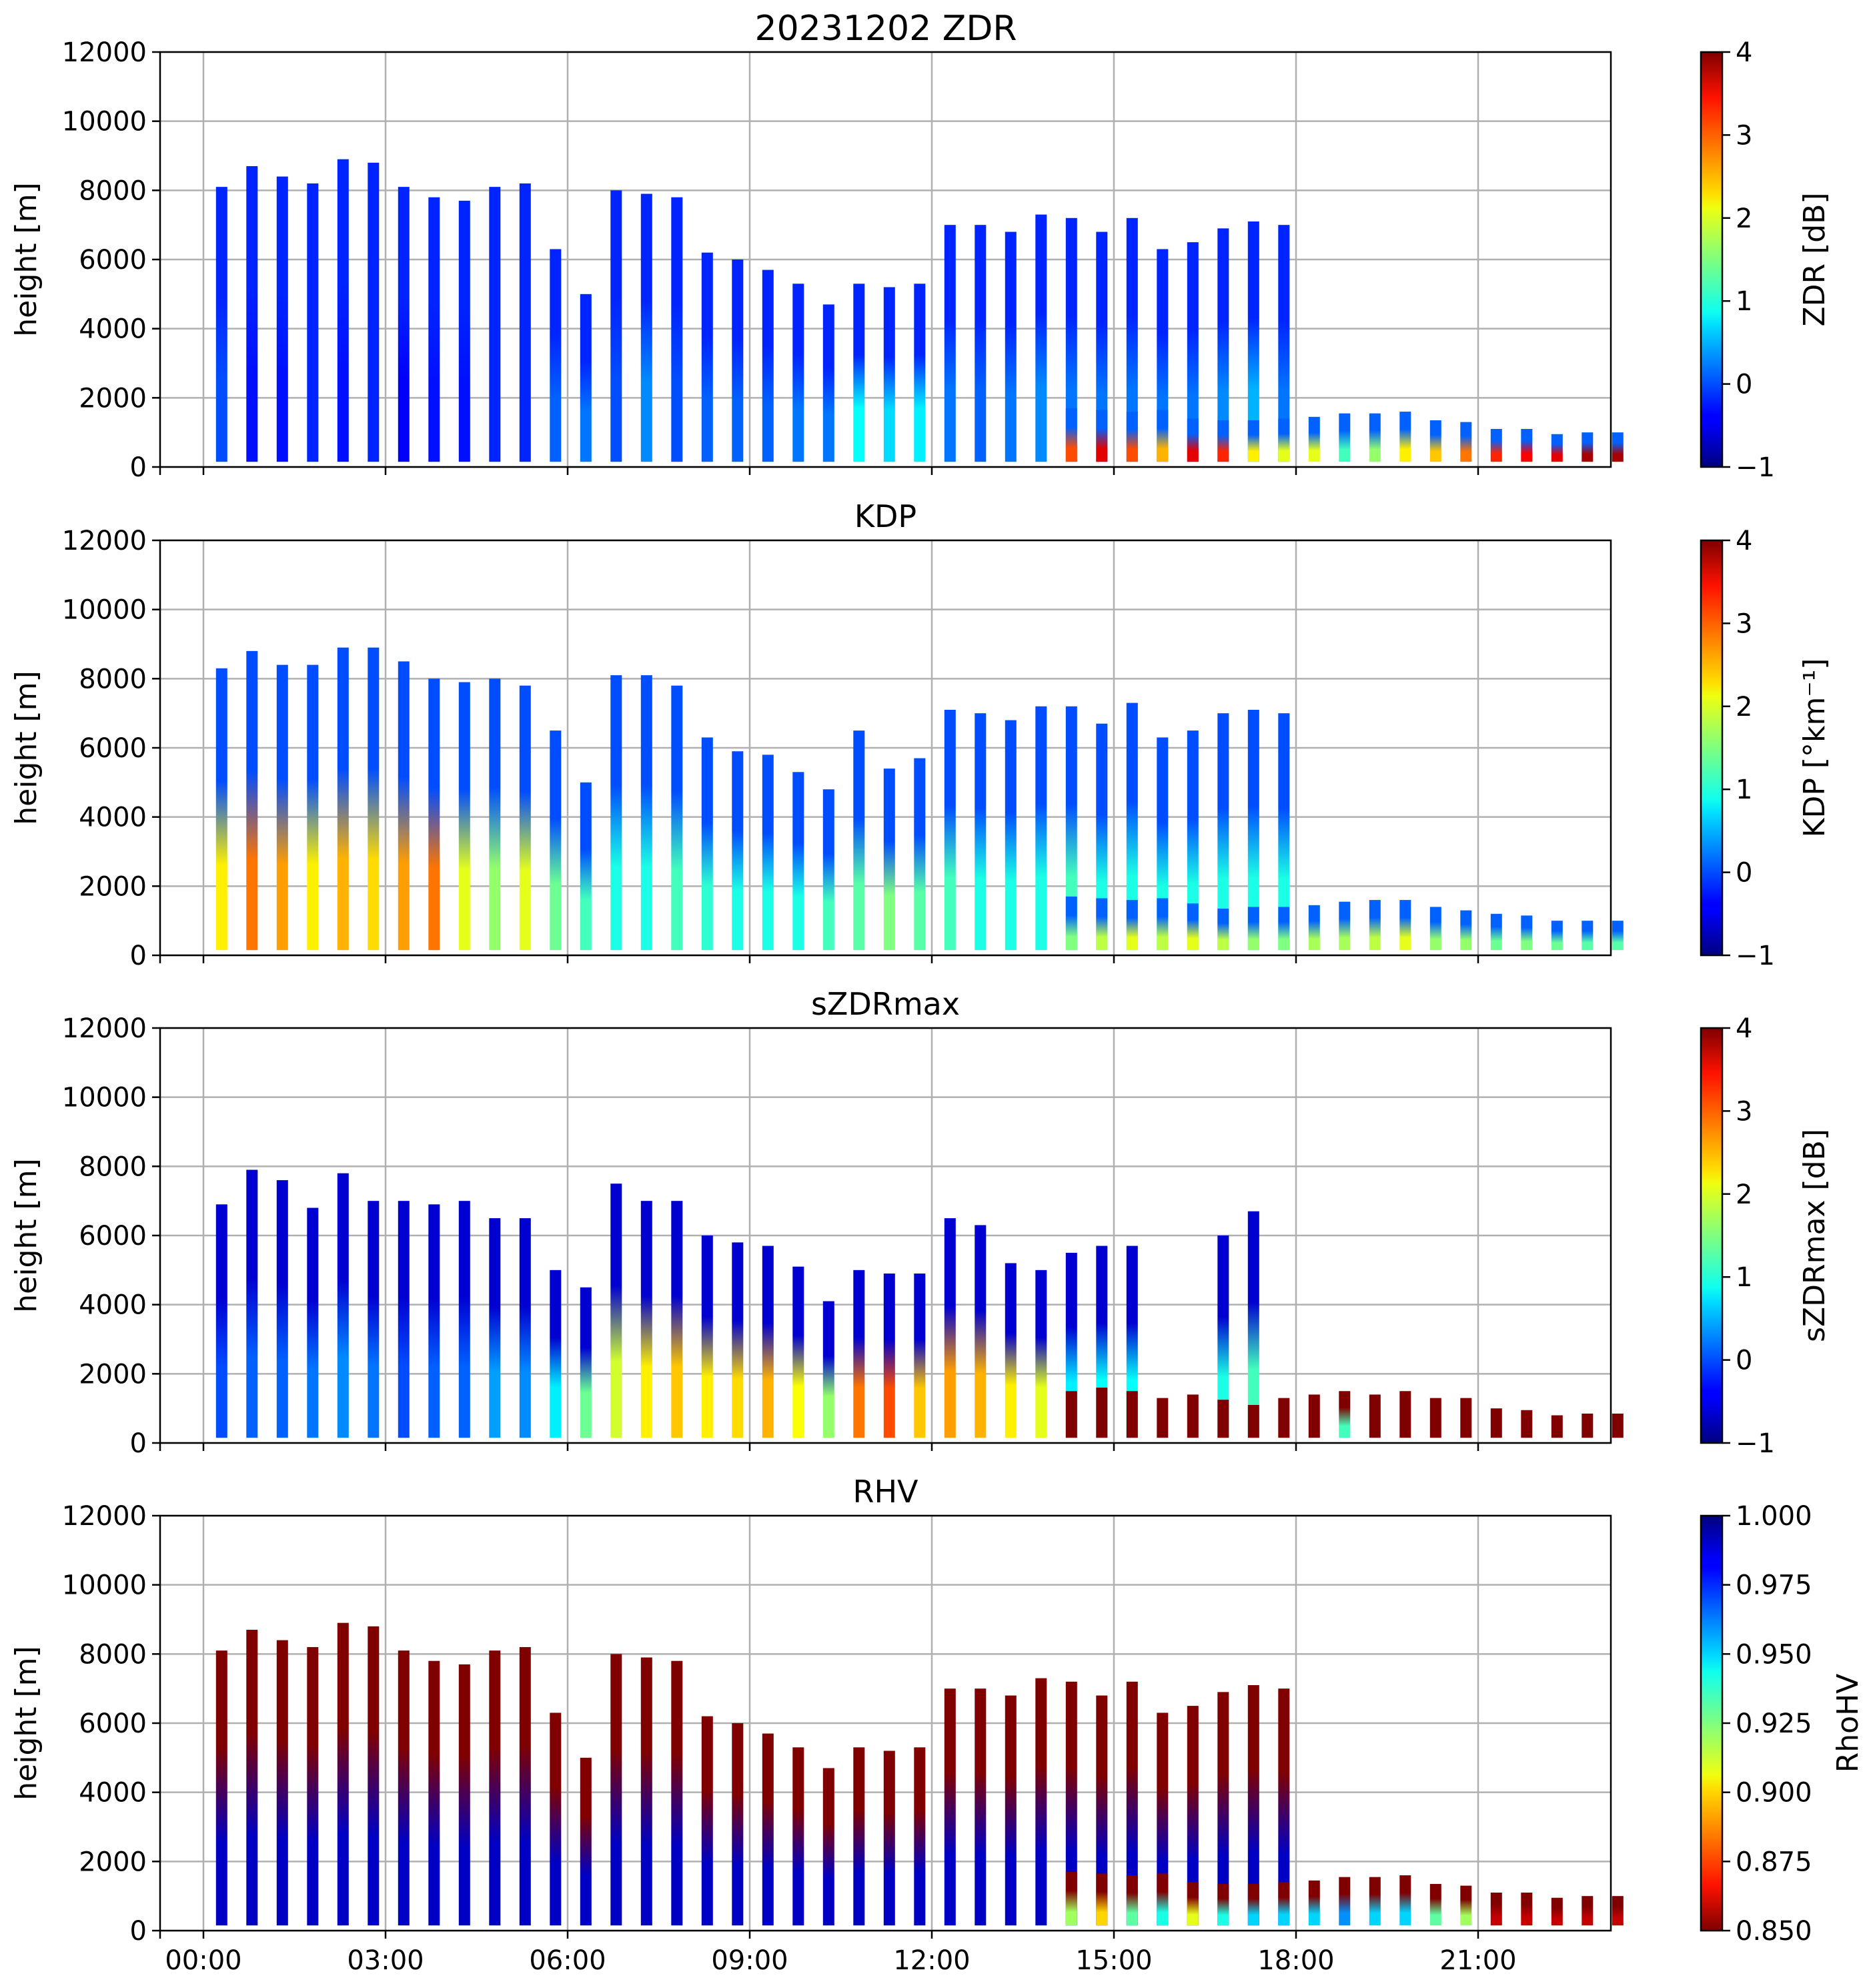 The height and width of the screenshot is (1988, 1873). Describe the element at coordinates (567, 1960) in the screenshot. I see `x-tick-label: 06:00` at that location.